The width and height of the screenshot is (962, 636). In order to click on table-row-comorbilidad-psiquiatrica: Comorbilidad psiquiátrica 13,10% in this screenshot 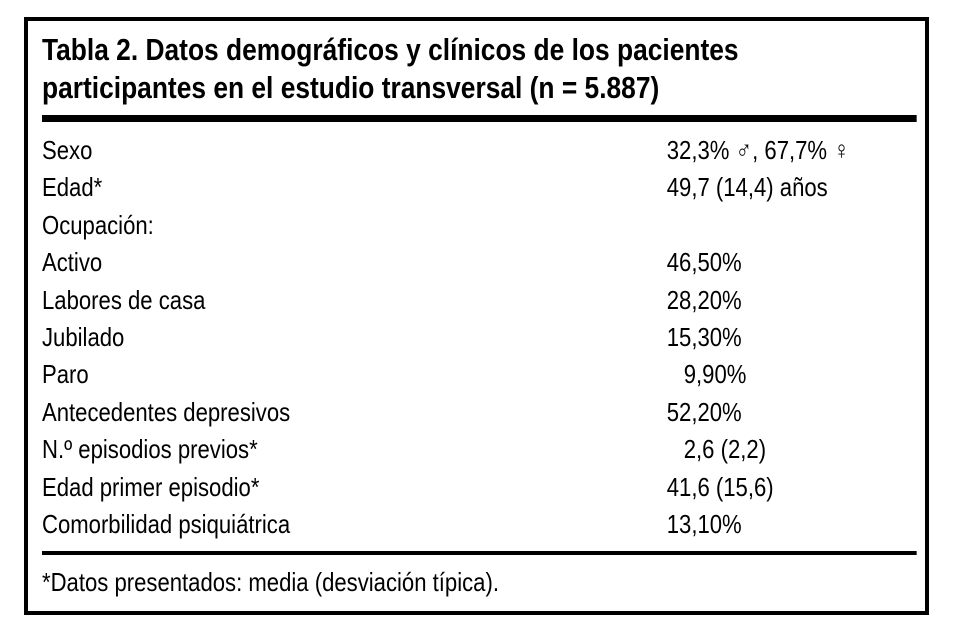, I will do `click(479, 524)`.